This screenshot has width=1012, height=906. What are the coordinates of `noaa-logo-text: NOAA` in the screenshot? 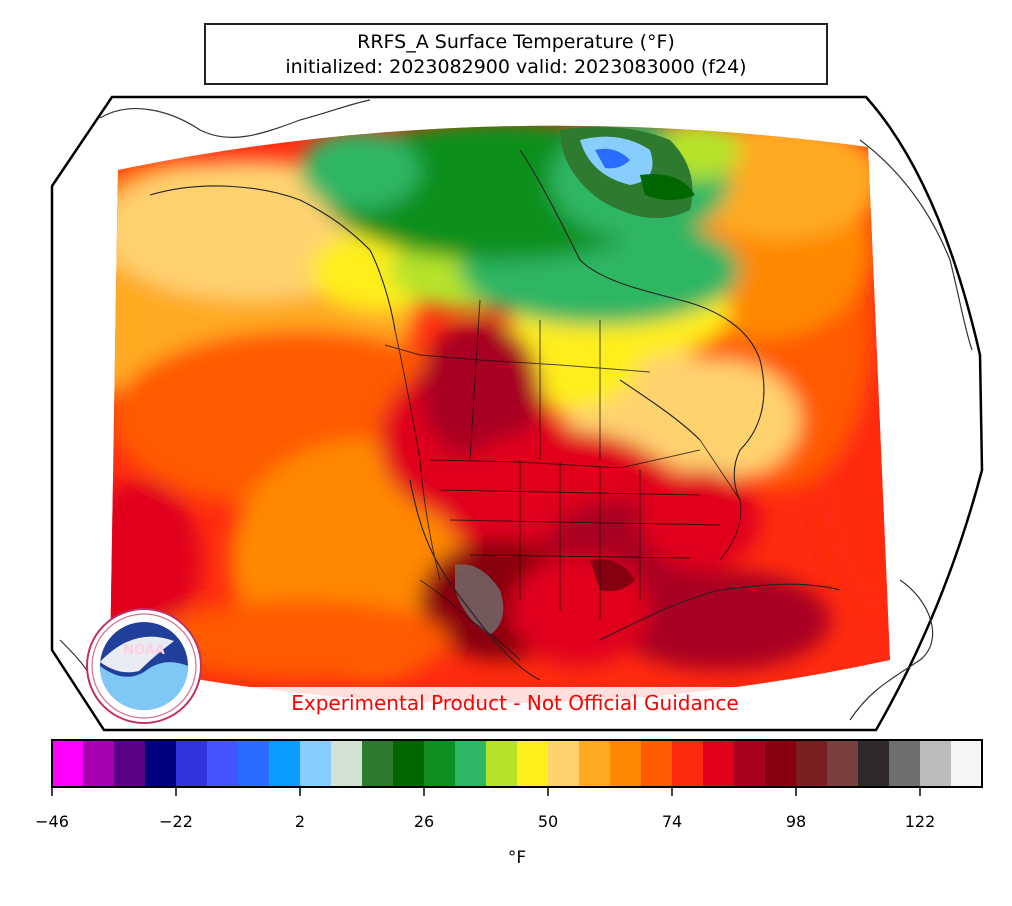 It's located at (144, 650).